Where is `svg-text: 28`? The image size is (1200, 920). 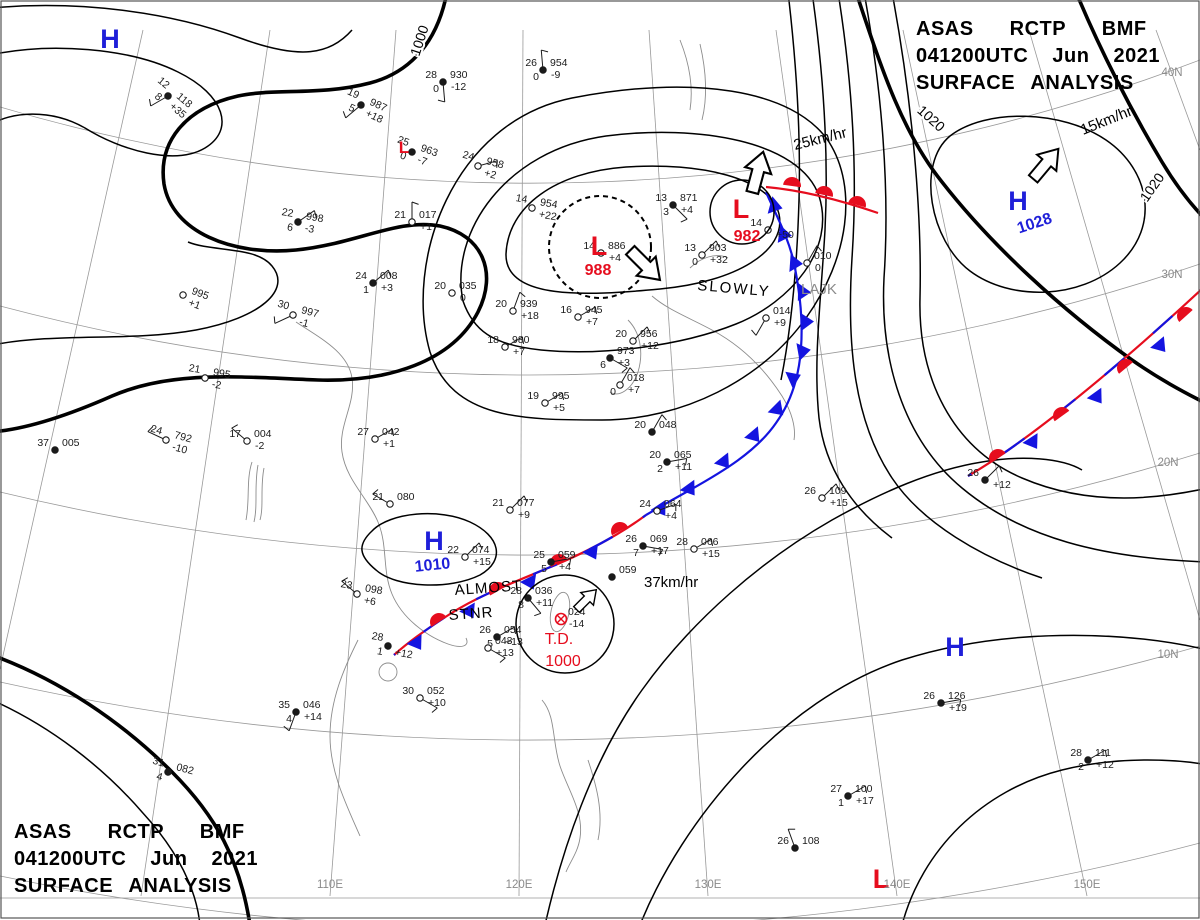 svg-text: 28 is located at coordinates (1076, 753).